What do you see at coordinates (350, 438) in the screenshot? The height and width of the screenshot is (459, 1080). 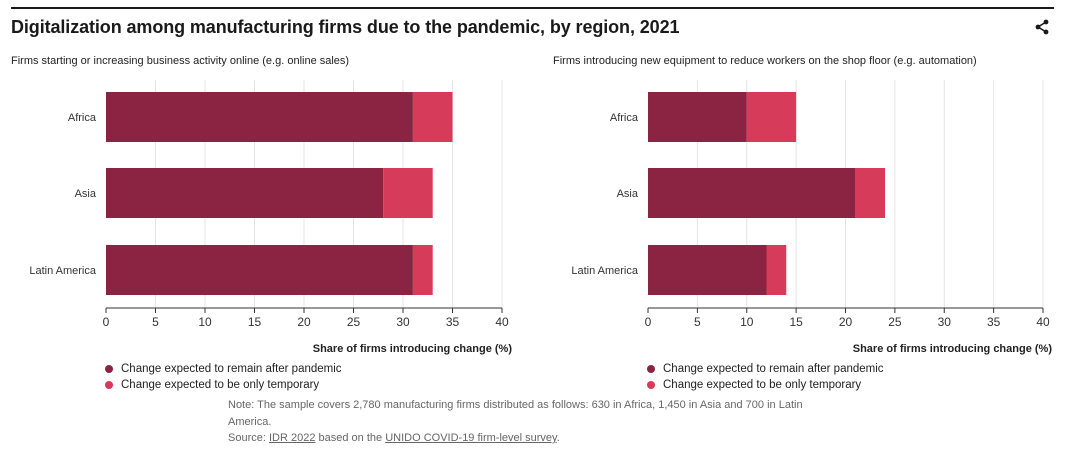 I see `source-middle: based on the` at bounding box center [350, 438].